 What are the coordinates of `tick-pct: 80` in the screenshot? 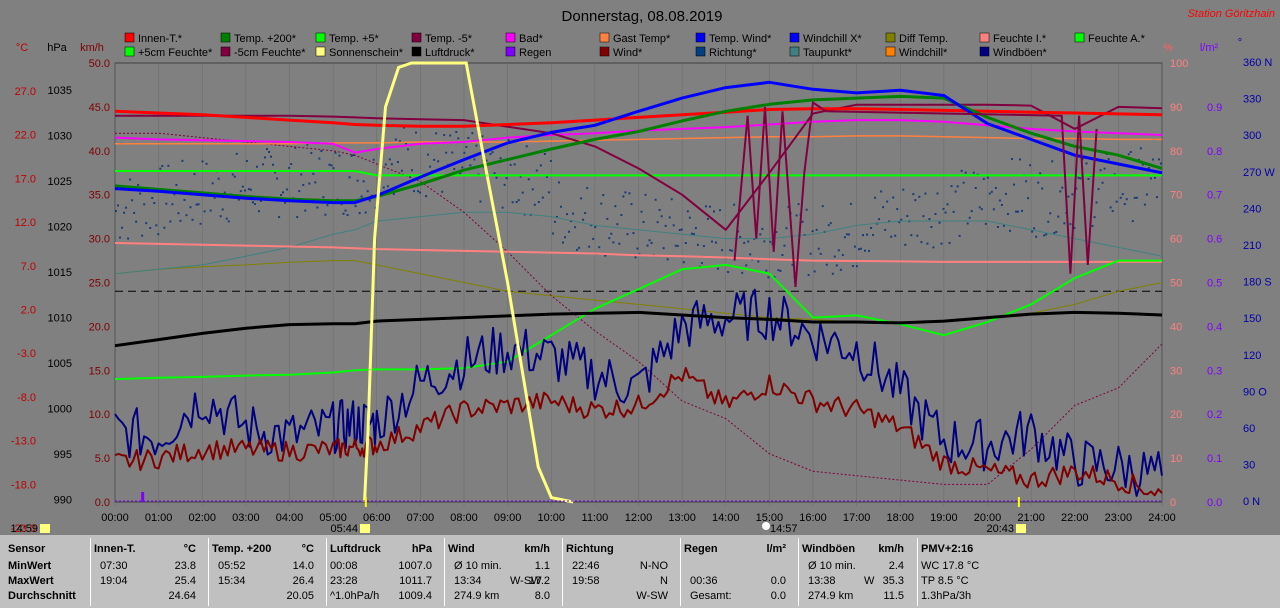 It's located at (1176, 152).